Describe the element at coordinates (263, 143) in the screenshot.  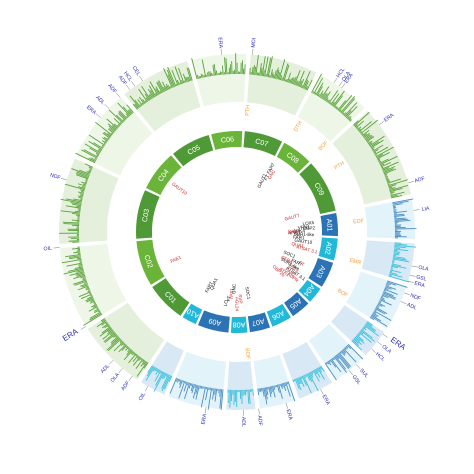
I see `chromosome-C07` at that location.